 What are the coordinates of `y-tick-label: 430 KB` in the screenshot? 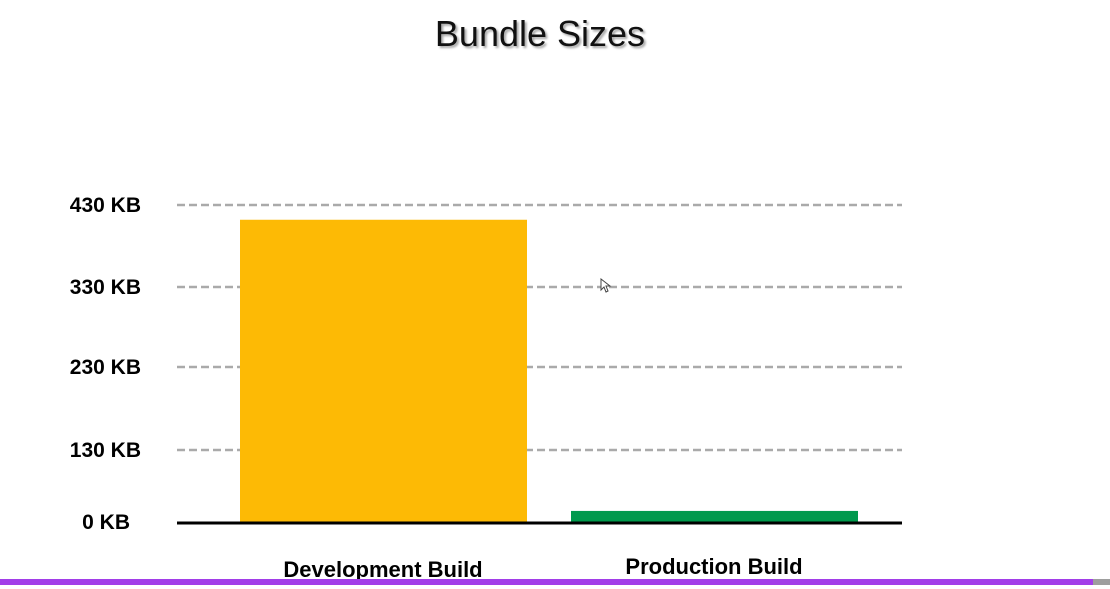 It's located at (105, 205).